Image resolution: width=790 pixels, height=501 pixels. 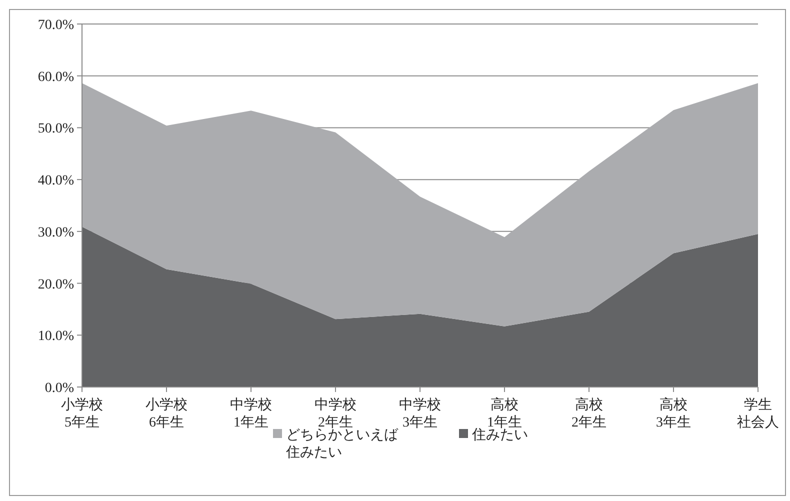 I want to click on y-tick-label: 60.0%, so click(x=56, y=77).